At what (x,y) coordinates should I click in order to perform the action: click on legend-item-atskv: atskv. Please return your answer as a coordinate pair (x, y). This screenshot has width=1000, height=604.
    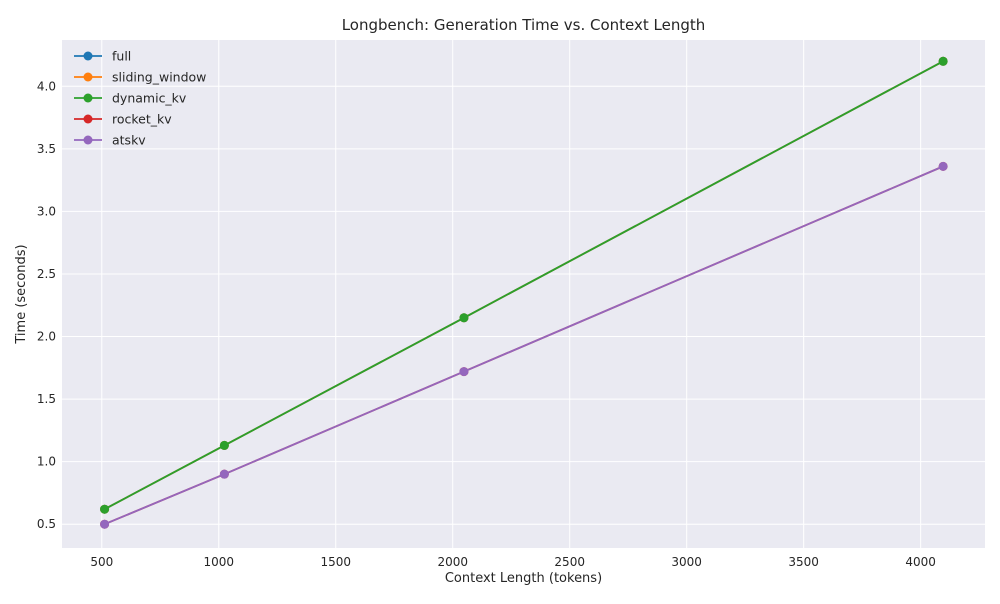
    Looking at the image, I should click on (110, 140).